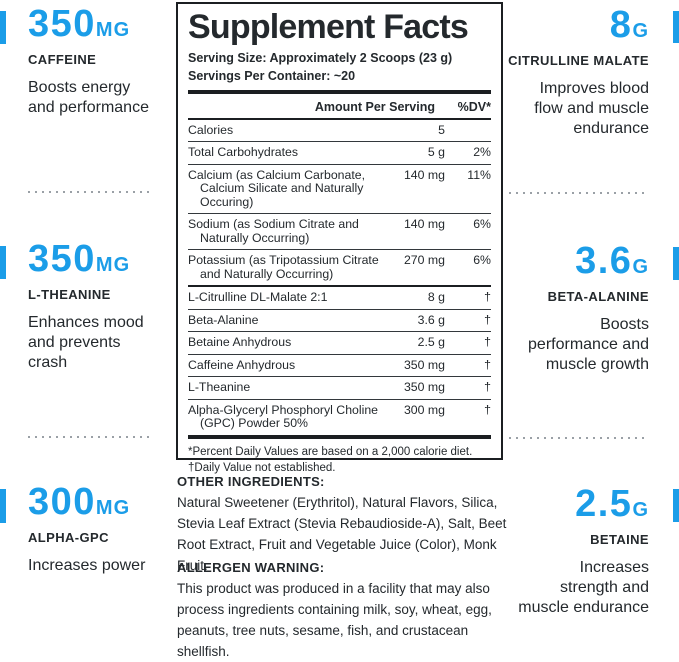 Image resolution: width=679 pixels, height=662 pixels. I want to click on medium-rule, so click(339, 118).